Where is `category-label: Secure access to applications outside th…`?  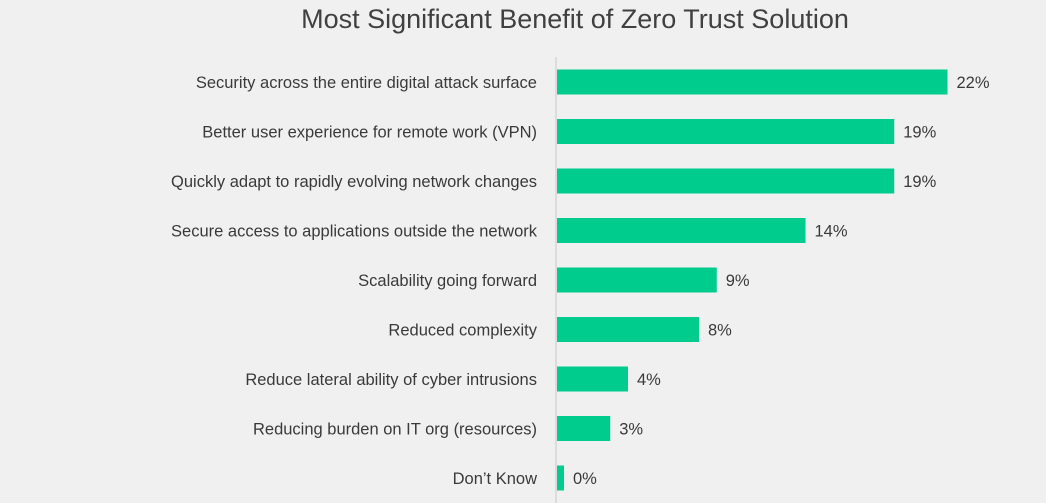 category-label: Secure access to applications outside th… is located at coordinates (354, 232).